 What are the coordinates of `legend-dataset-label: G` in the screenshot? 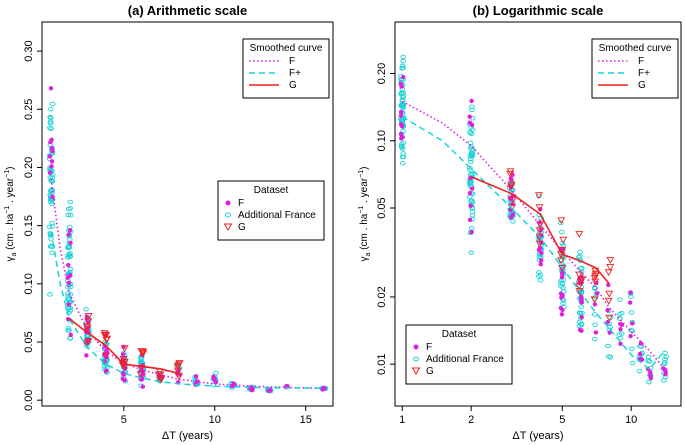 It's located at (430, 371).